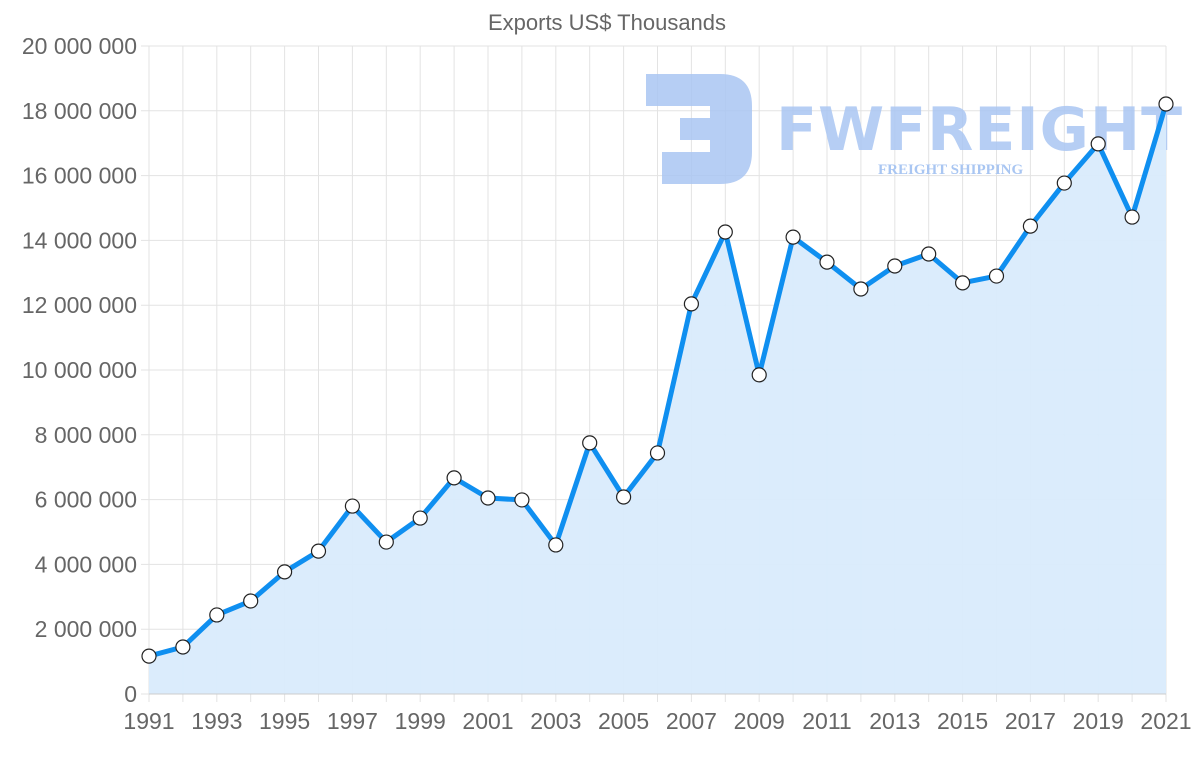 The height and width of the screenshot is (763, 1200). What do you see at coordinates (217, 615) in the screenshot?
I see `data-point-1993` at bounding box center [217, 615].